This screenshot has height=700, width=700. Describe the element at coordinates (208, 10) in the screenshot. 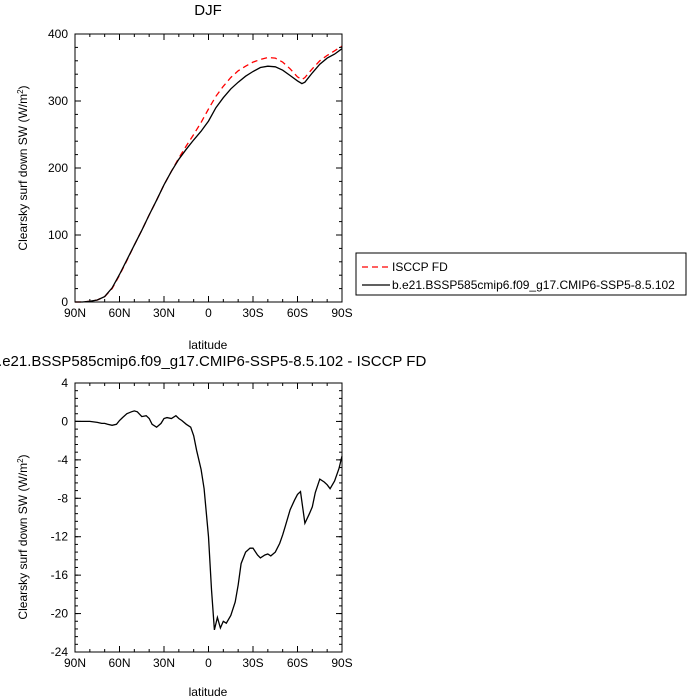

I see `chart-title-top: DJF` at that location.